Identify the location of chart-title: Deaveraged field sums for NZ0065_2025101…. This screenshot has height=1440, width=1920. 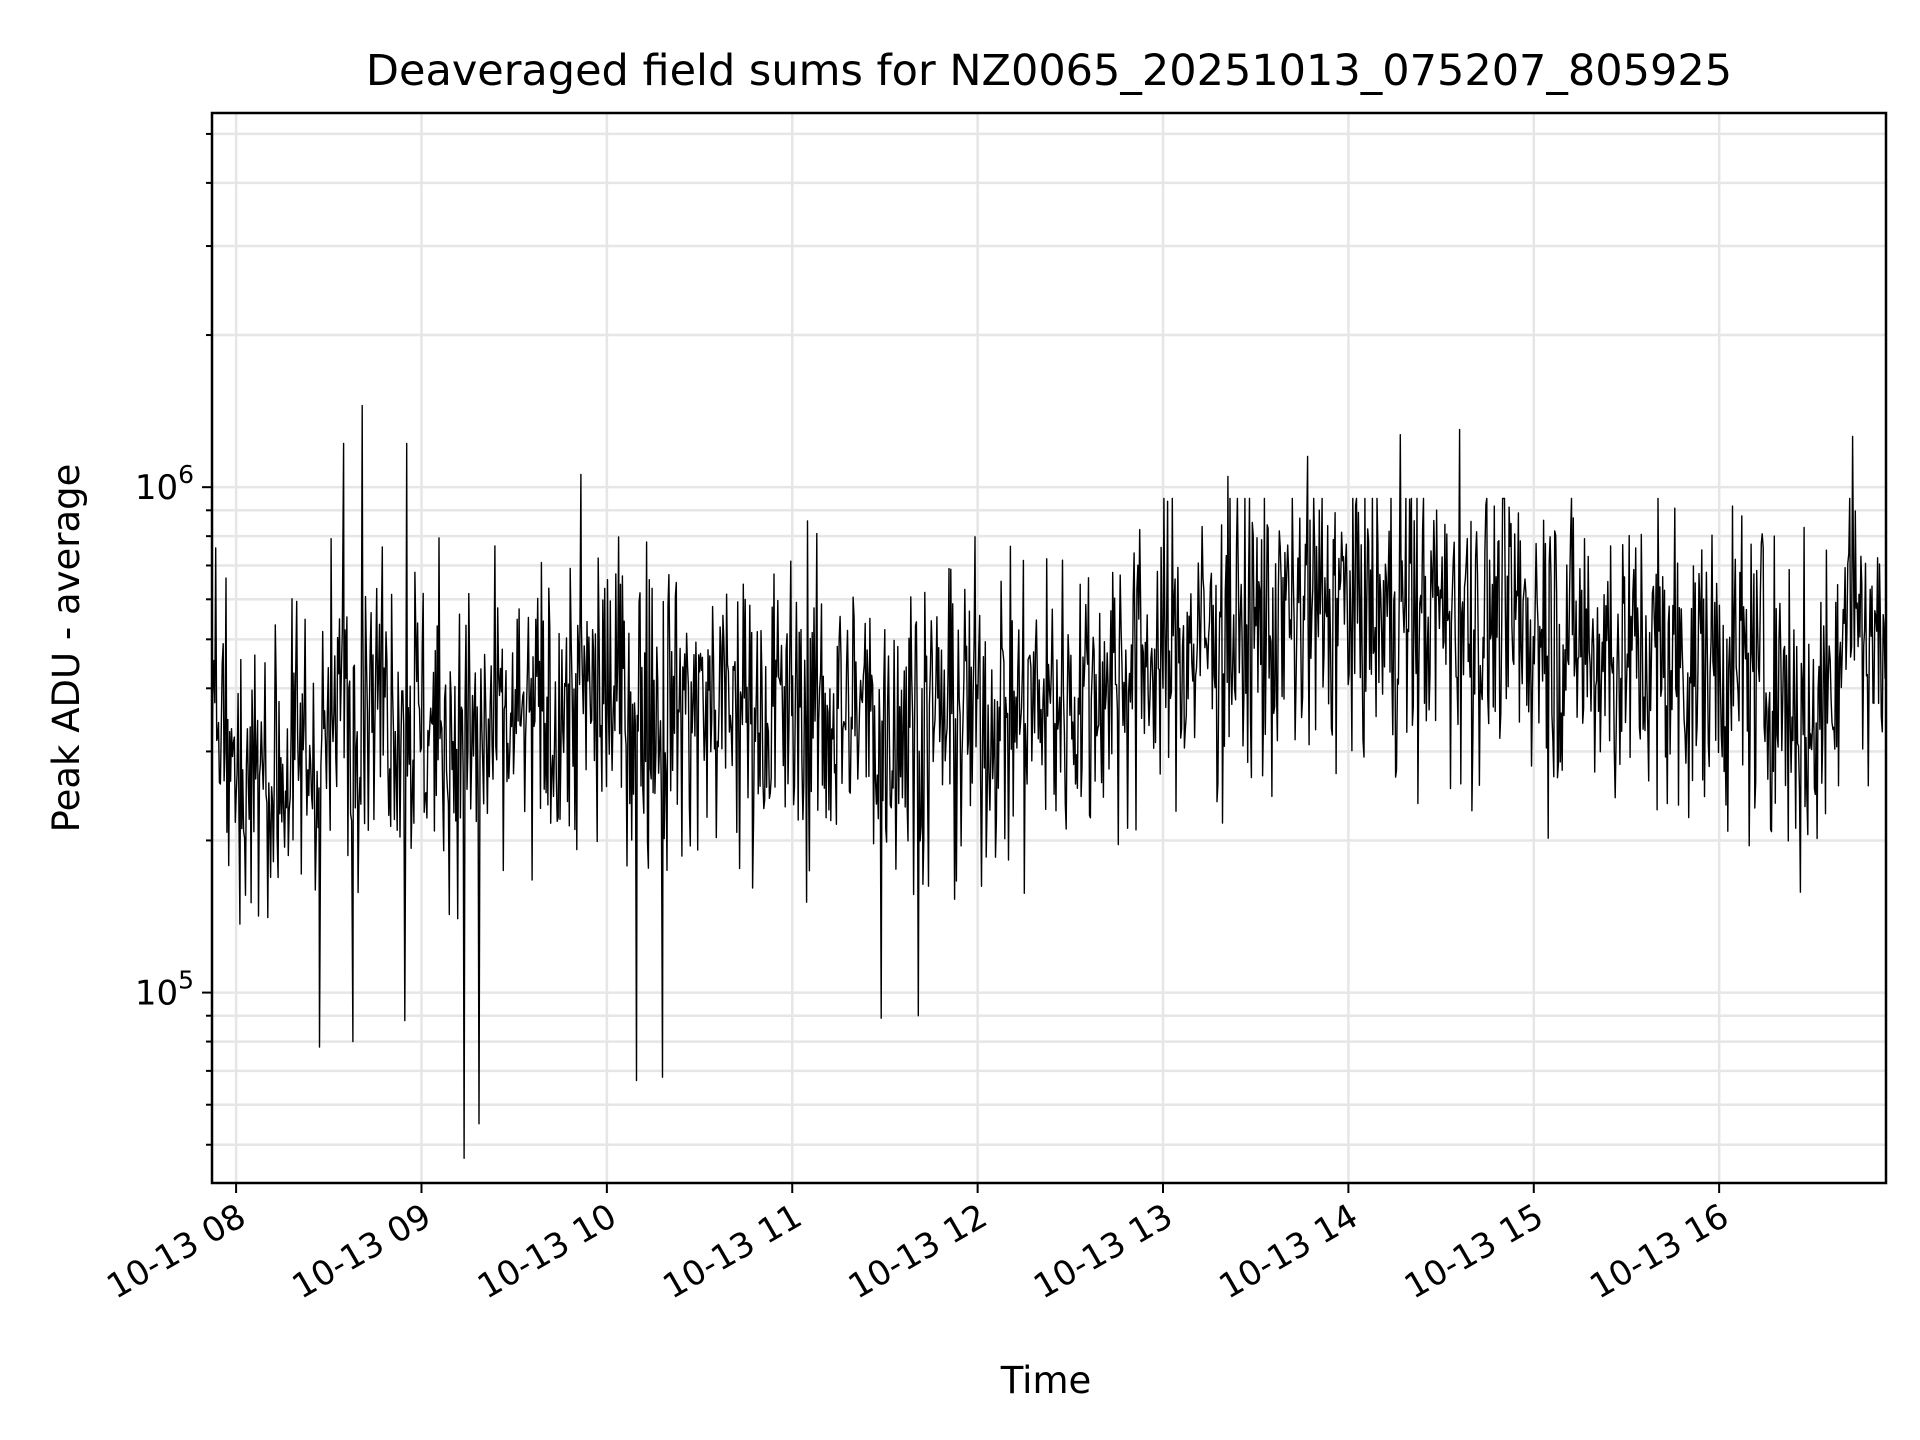
(1049, 71).